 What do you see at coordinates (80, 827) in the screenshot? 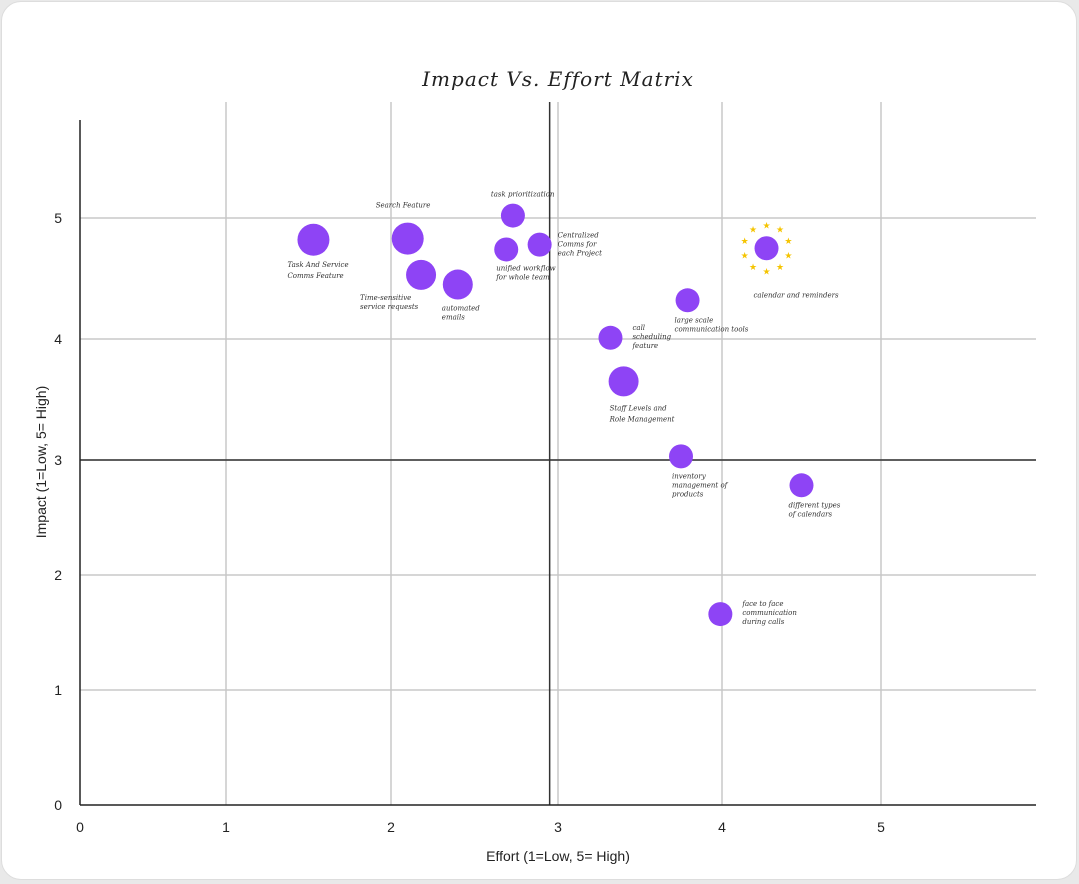
I see `x-tick-label: 0` at bounding box center [80, 827].